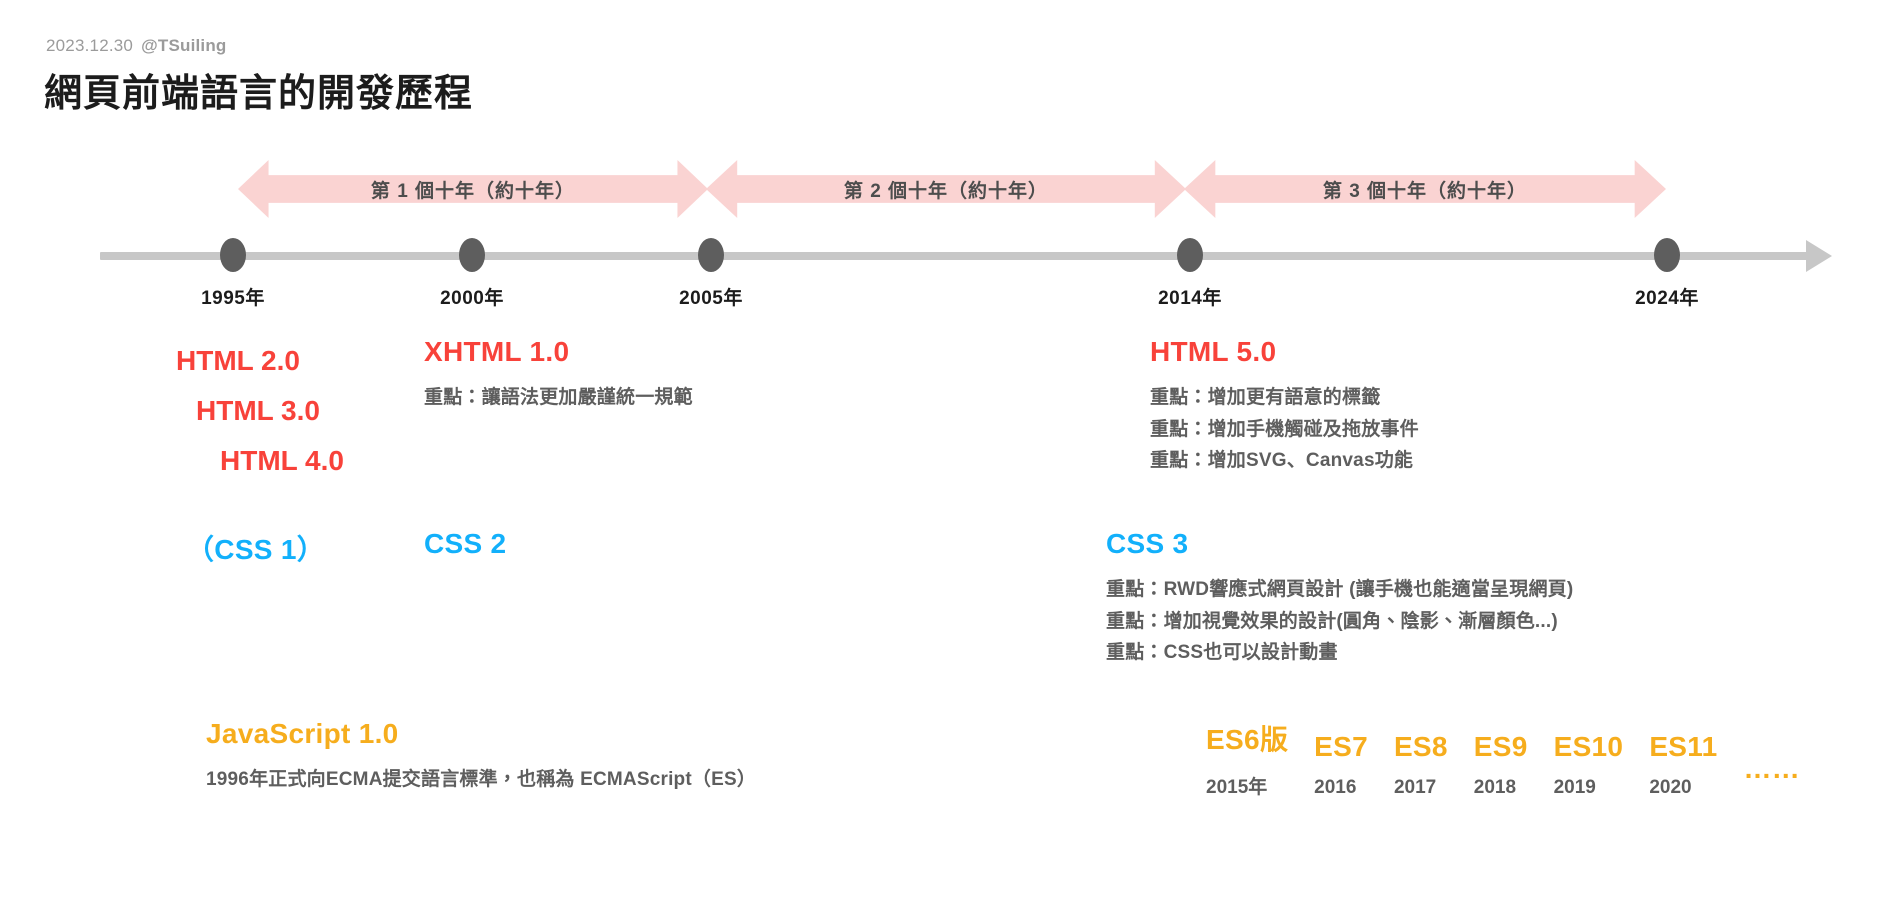  I want to click on xhtml-title: XHTML 1.0, so click(497, 351).